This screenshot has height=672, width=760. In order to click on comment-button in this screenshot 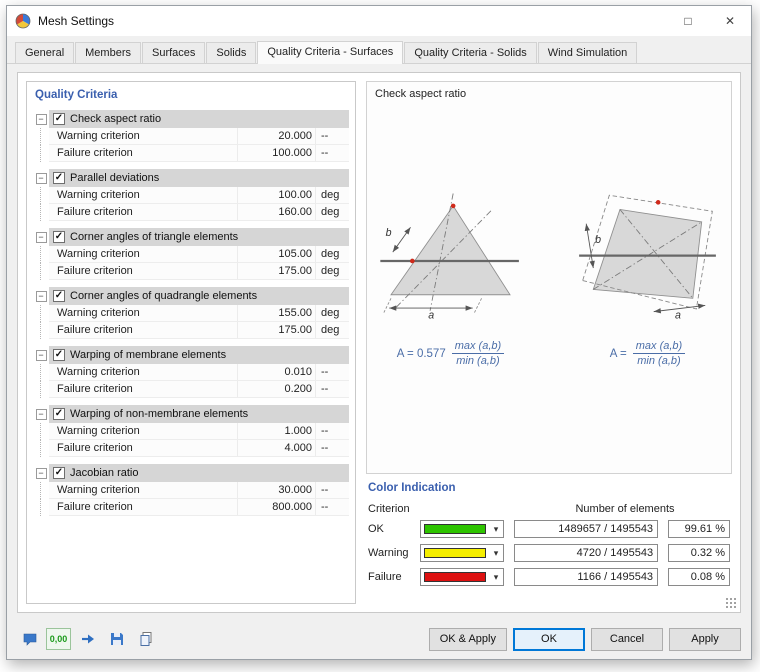, I will do `click(29, 639)`.